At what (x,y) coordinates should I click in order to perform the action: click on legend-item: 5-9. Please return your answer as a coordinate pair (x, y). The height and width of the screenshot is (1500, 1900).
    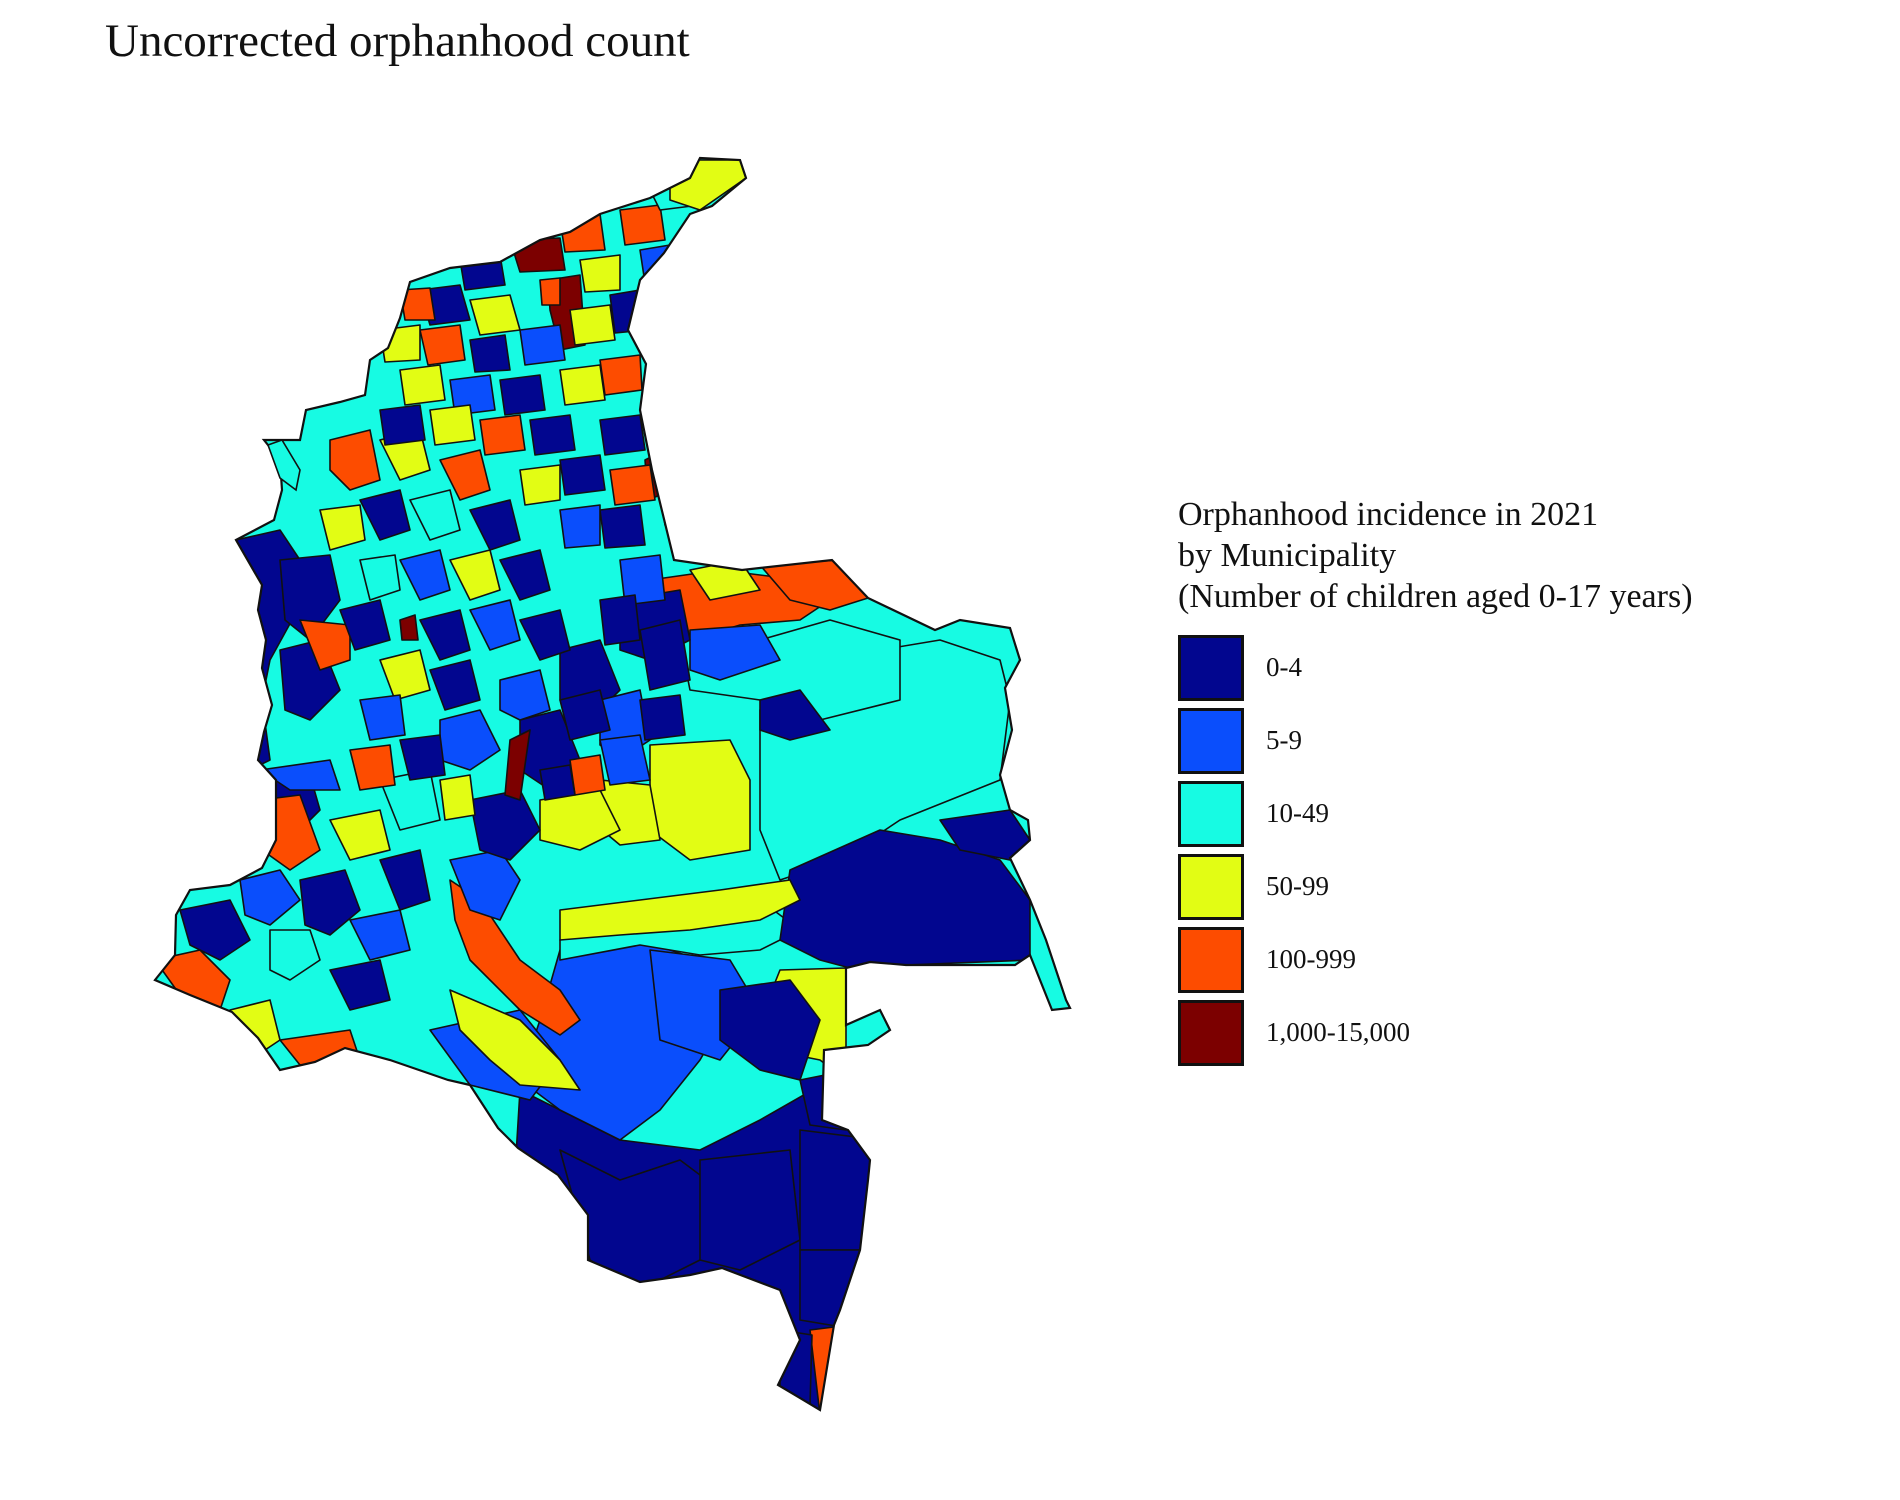
    Looking at the image, I should click on (1435, 740).